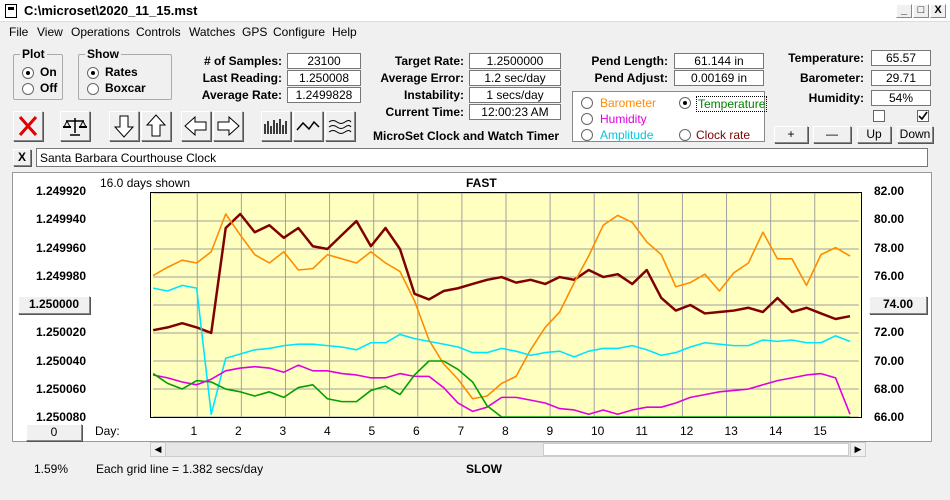  Describe the element at coordinates (898, 305) in the screenshot. I see `right-axis-value-button: 74.00` at that location.